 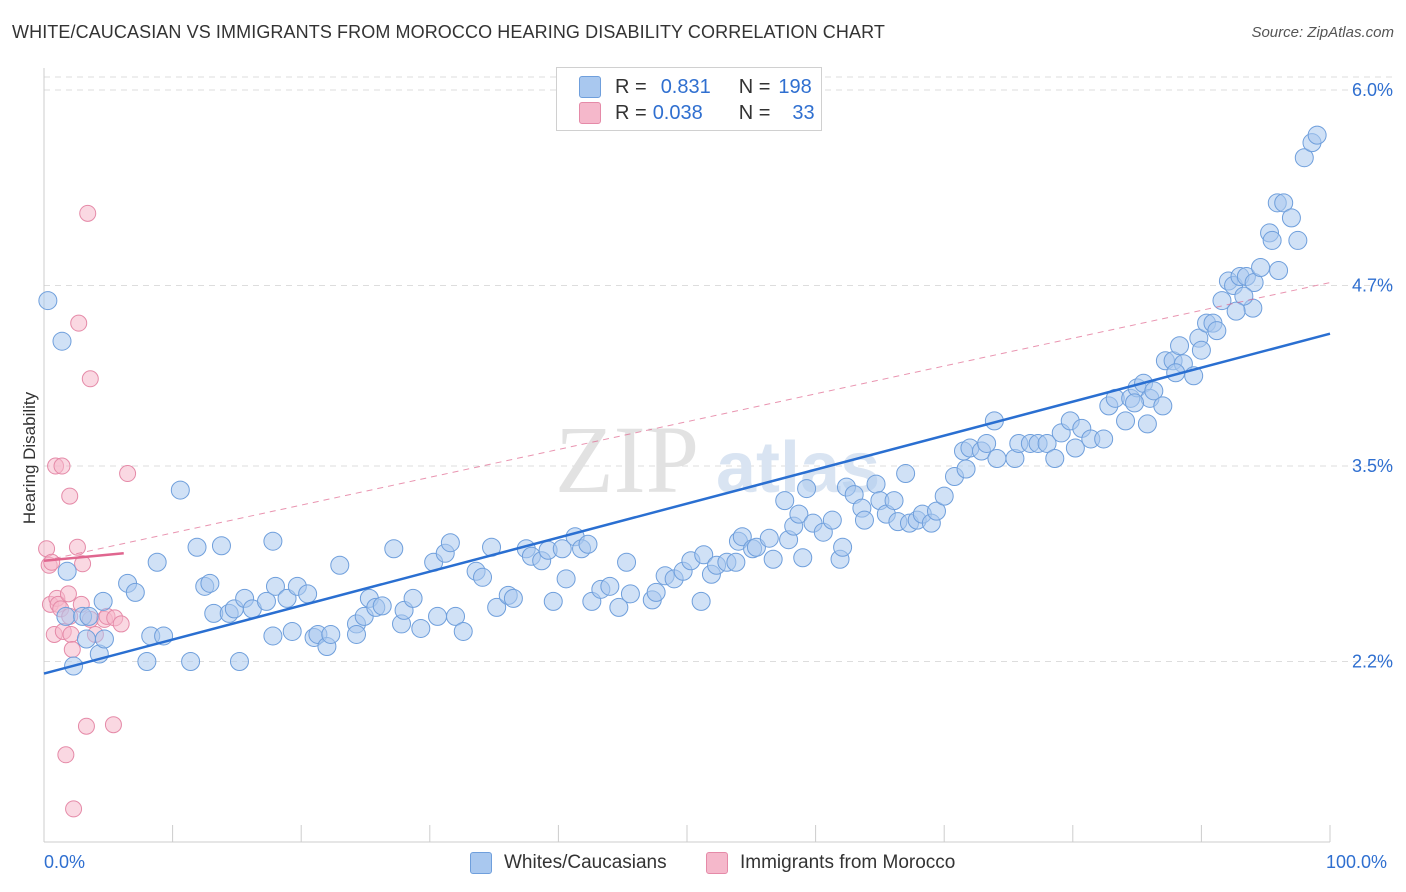 I want to click on watermark-zip: ZIP, so click(x=627, y=459).